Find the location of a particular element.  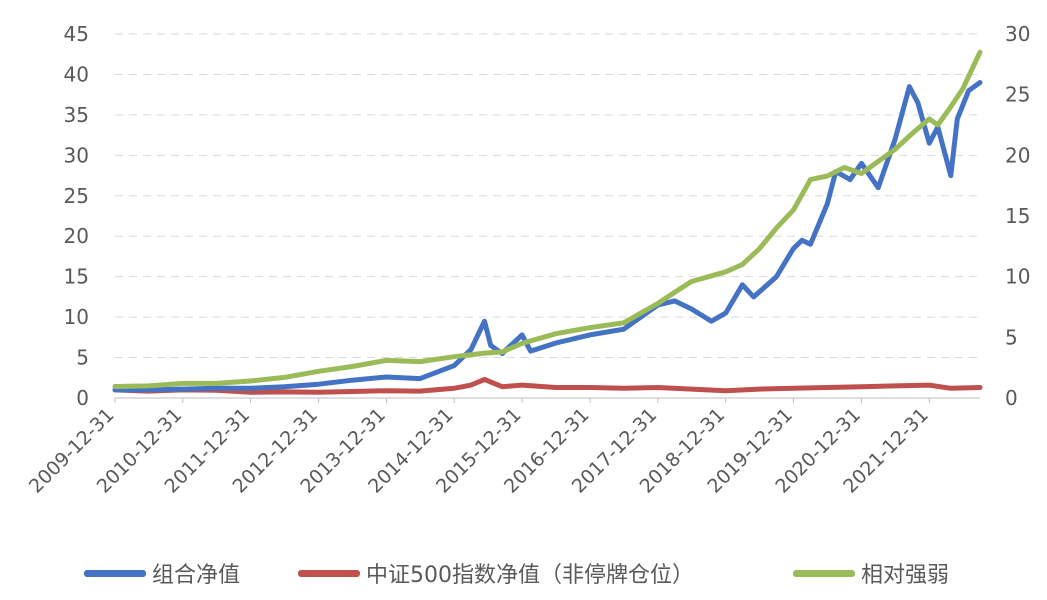

legend-label-portfolio-nav: 组合净值 is located at coordinates (196, 575).